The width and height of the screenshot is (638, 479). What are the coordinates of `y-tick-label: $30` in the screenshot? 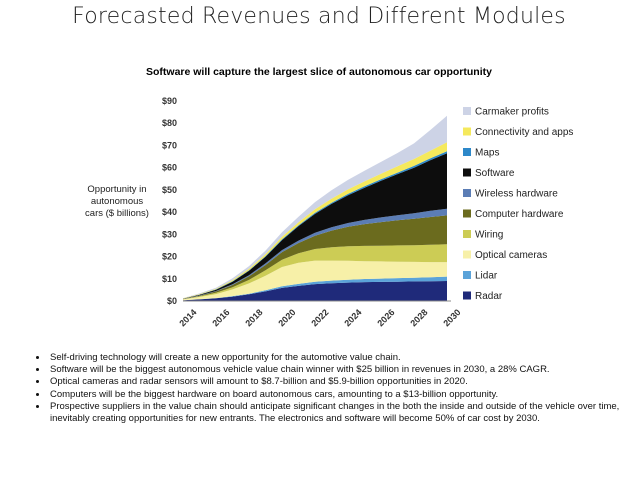 It's located at (169, 234).